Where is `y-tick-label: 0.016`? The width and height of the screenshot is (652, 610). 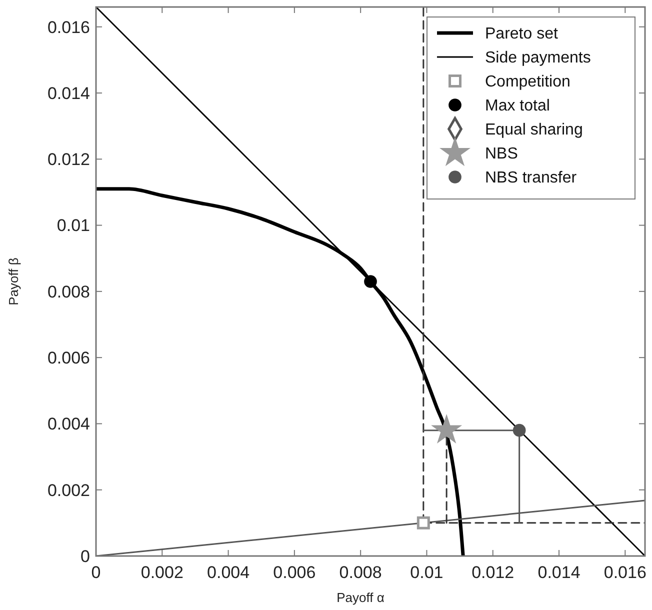
y-tick-label: 0.016 is located at coordinates (68, 27).